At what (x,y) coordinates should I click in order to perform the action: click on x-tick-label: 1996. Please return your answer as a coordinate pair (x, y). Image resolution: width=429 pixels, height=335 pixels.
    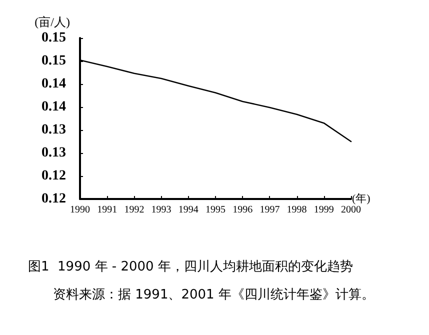
    Looking at the image, I should click on (242, 210).